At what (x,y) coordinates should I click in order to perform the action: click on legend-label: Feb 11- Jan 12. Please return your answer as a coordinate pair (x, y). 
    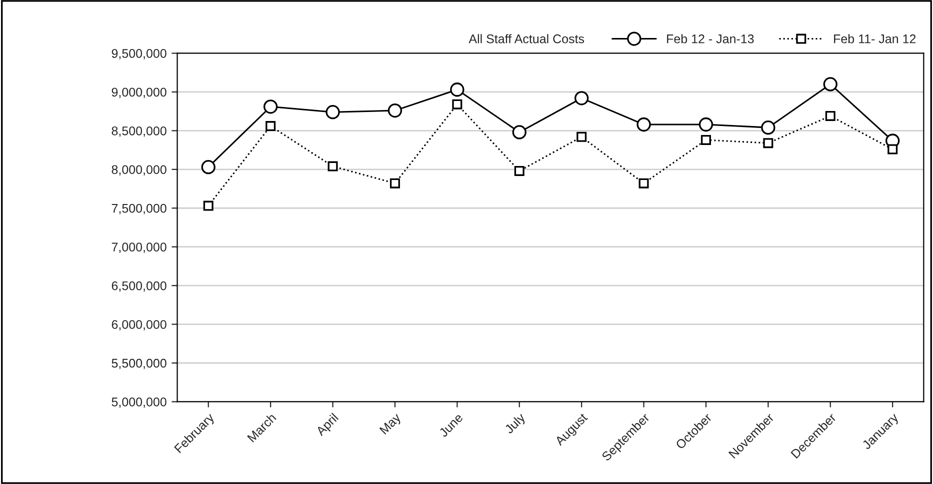
    Looking at the image, I should click on (875, 39).